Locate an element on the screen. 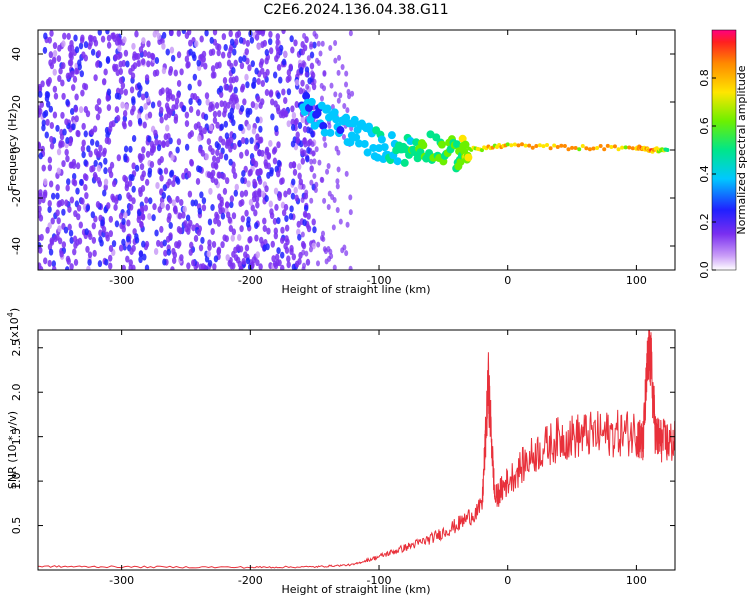  spectrogram-y-tick-label: 20 is located at coordinates (16, 102).